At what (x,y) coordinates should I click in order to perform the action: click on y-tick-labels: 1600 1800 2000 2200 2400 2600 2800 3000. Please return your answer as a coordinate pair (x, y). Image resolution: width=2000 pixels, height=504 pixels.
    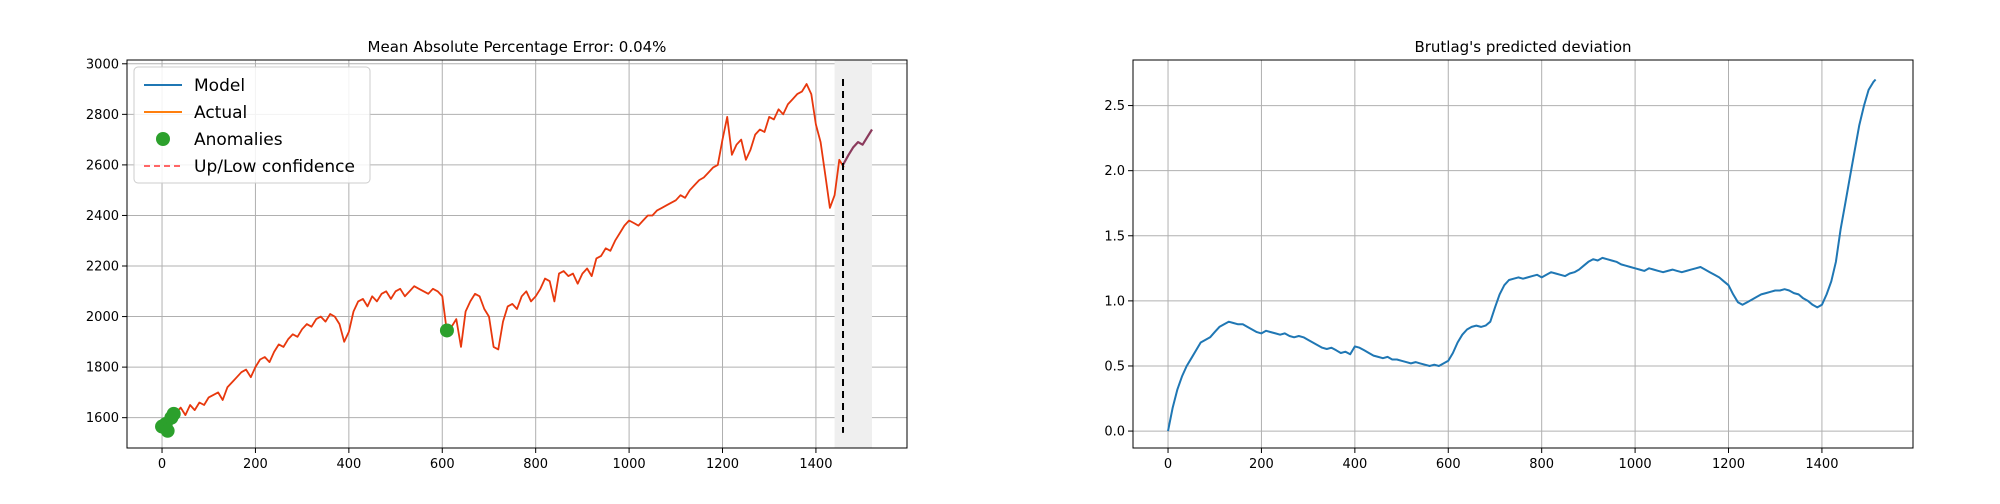
    Looking at the image, I should click on (106, 241).